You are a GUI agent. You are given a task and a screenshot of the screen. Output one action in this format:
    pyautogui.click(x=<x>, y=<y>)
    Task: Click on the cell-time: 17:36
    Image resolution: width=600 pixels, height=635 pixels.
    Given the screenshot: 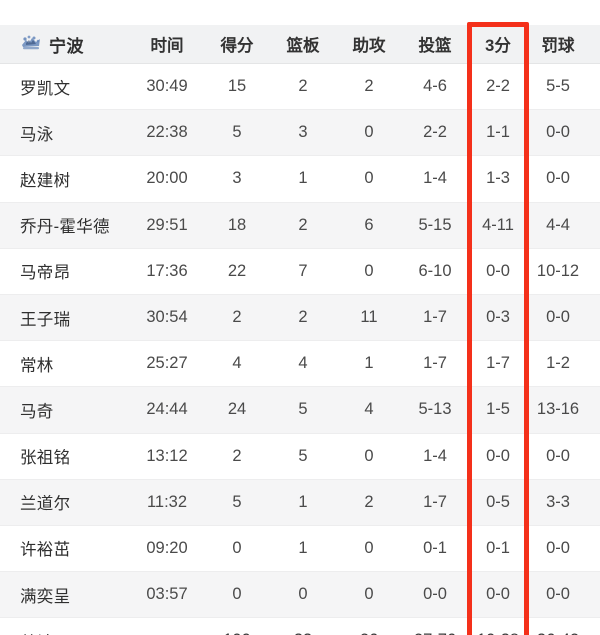 What is the action you would take?
    pyautogui.click(x=167, y=271)
    